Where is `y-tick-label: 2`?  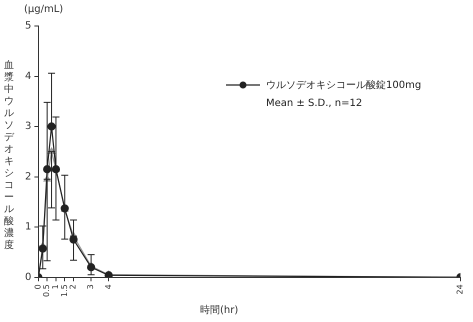
y-tick-label: 2 is located at coordinates (28, 176).